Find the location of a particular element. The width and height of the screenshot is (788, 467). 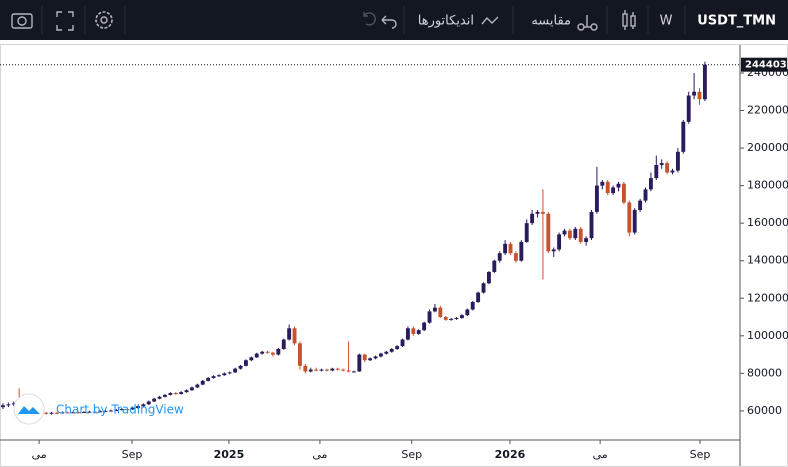

watermark: Chart by TradingView is located at coordinates (98, 409).